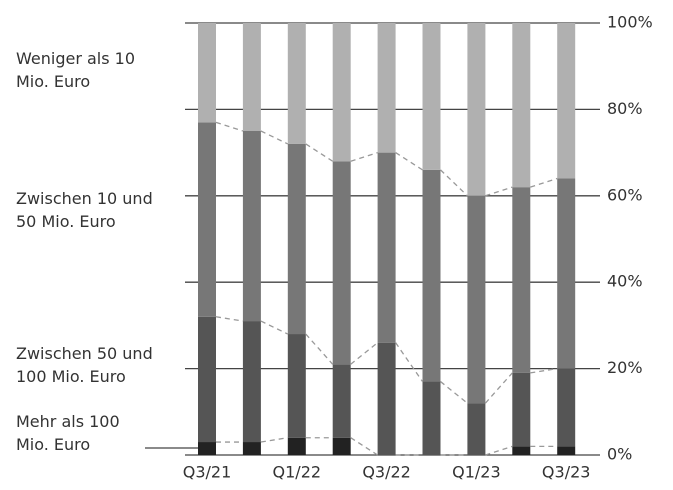  I want to click on y-tick-label: 0%, so click(619, 454).